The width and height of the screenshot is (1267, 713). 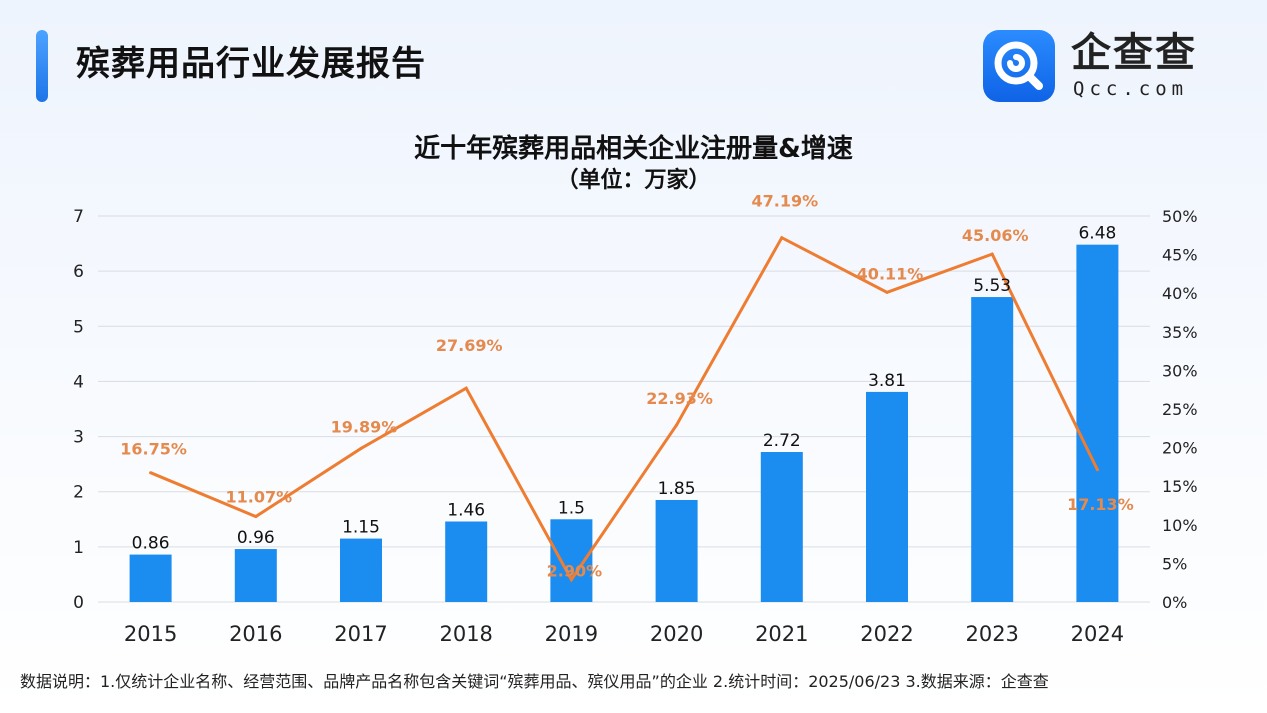 I want to click on growth-rate-label: 19.89%, so click(x=364, y=426).